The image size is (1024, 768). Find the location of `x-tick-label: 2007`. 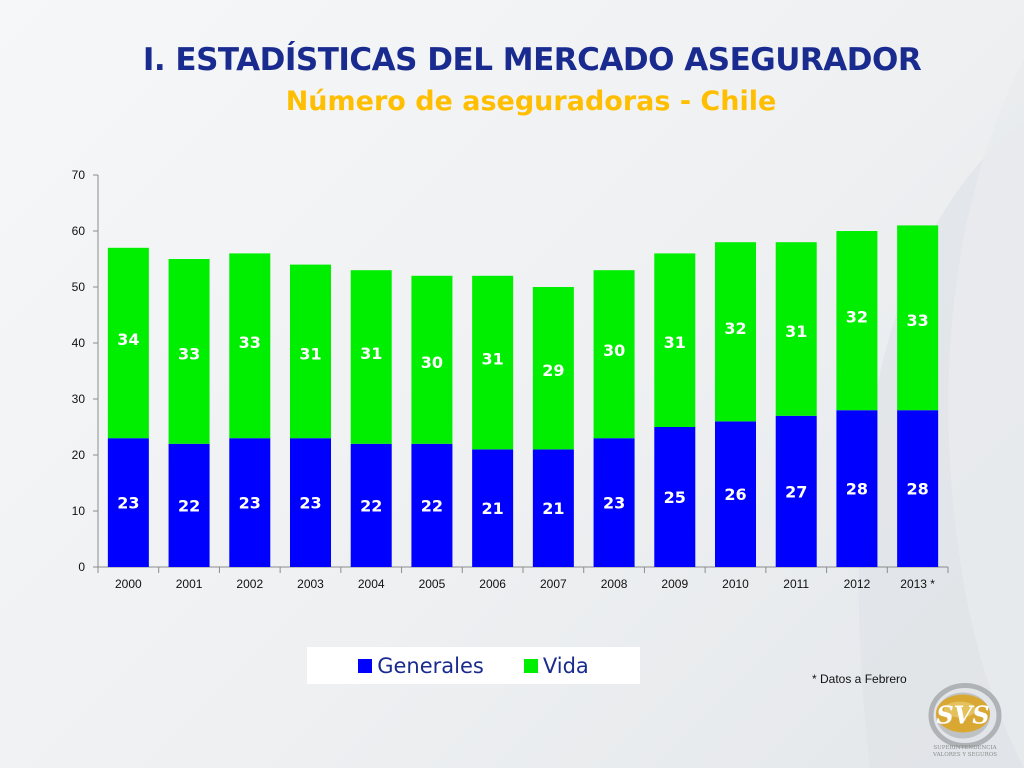

x-tick-label: 2007 is located at coordinates (553, 584).